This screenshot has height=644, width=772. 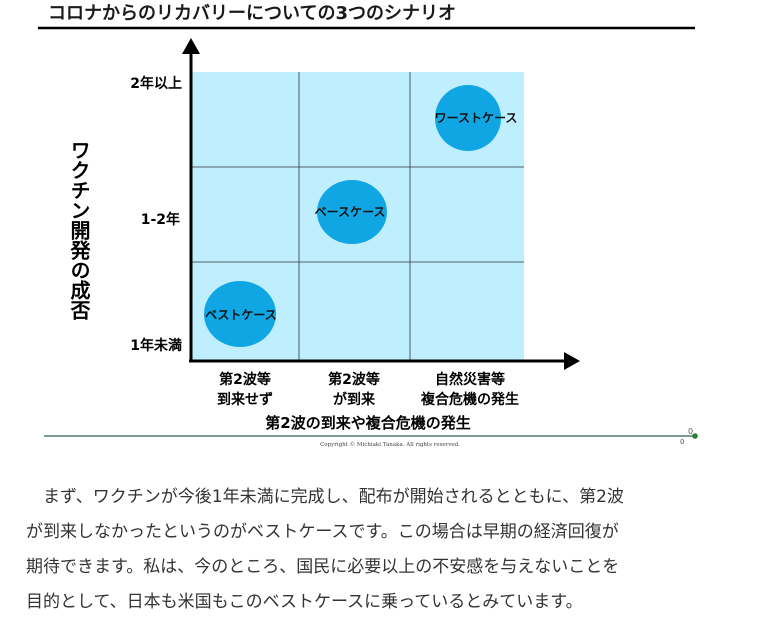 I want to click on scenario-label: ベースケース, so click(x=350, y=212).